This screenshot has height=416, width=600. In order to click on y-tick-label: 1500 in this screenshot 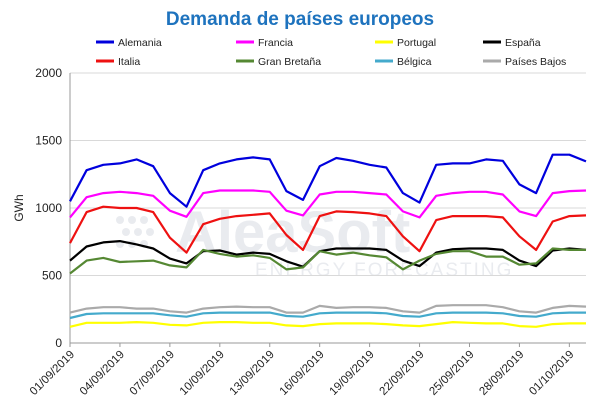, I will do `click(48, 141)`.